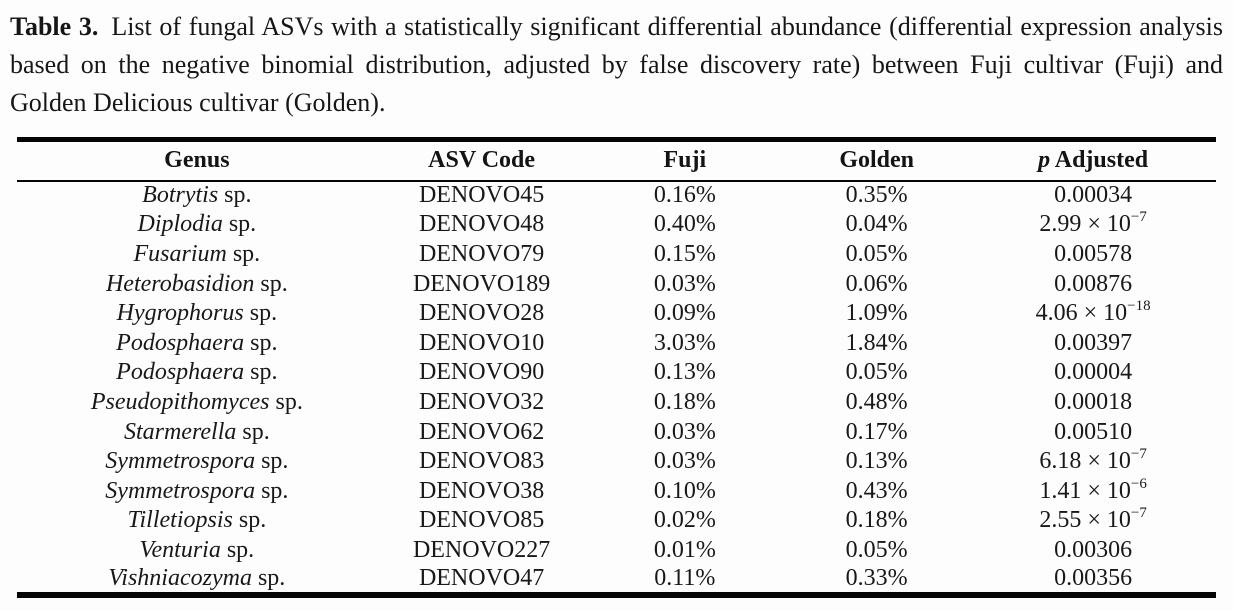 This screenshot has width=1233, height=611. What do you see at coordinates (54, 26) in the screenshot?
I see `caption-label: Table 3.` at bounding box center [54, 26].